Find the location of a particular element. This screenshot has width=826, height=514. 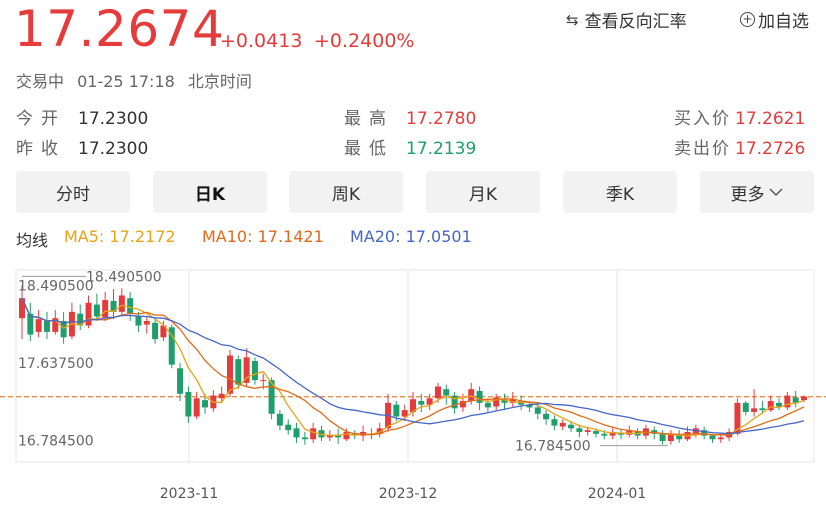

low-value: 17.2139 is located at coordinates (441, 149).